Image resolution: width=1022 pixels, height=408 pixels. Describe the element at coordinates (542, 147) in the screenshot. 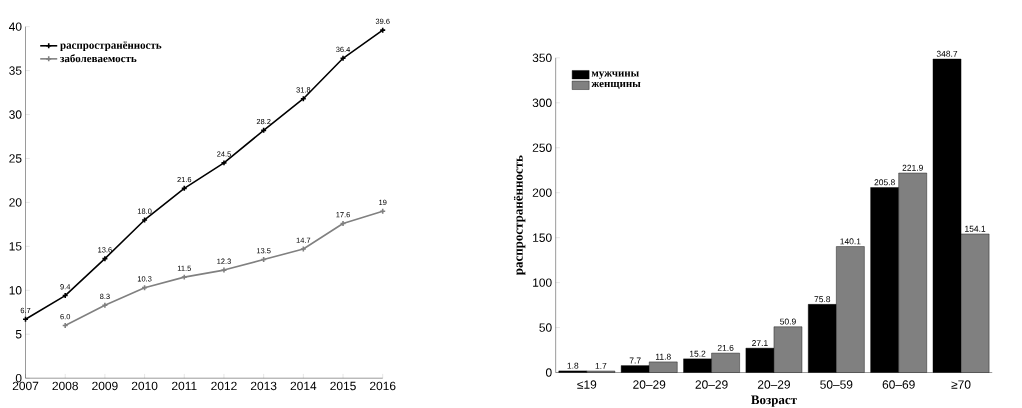

I see `y-tick-label: 250` at that location.